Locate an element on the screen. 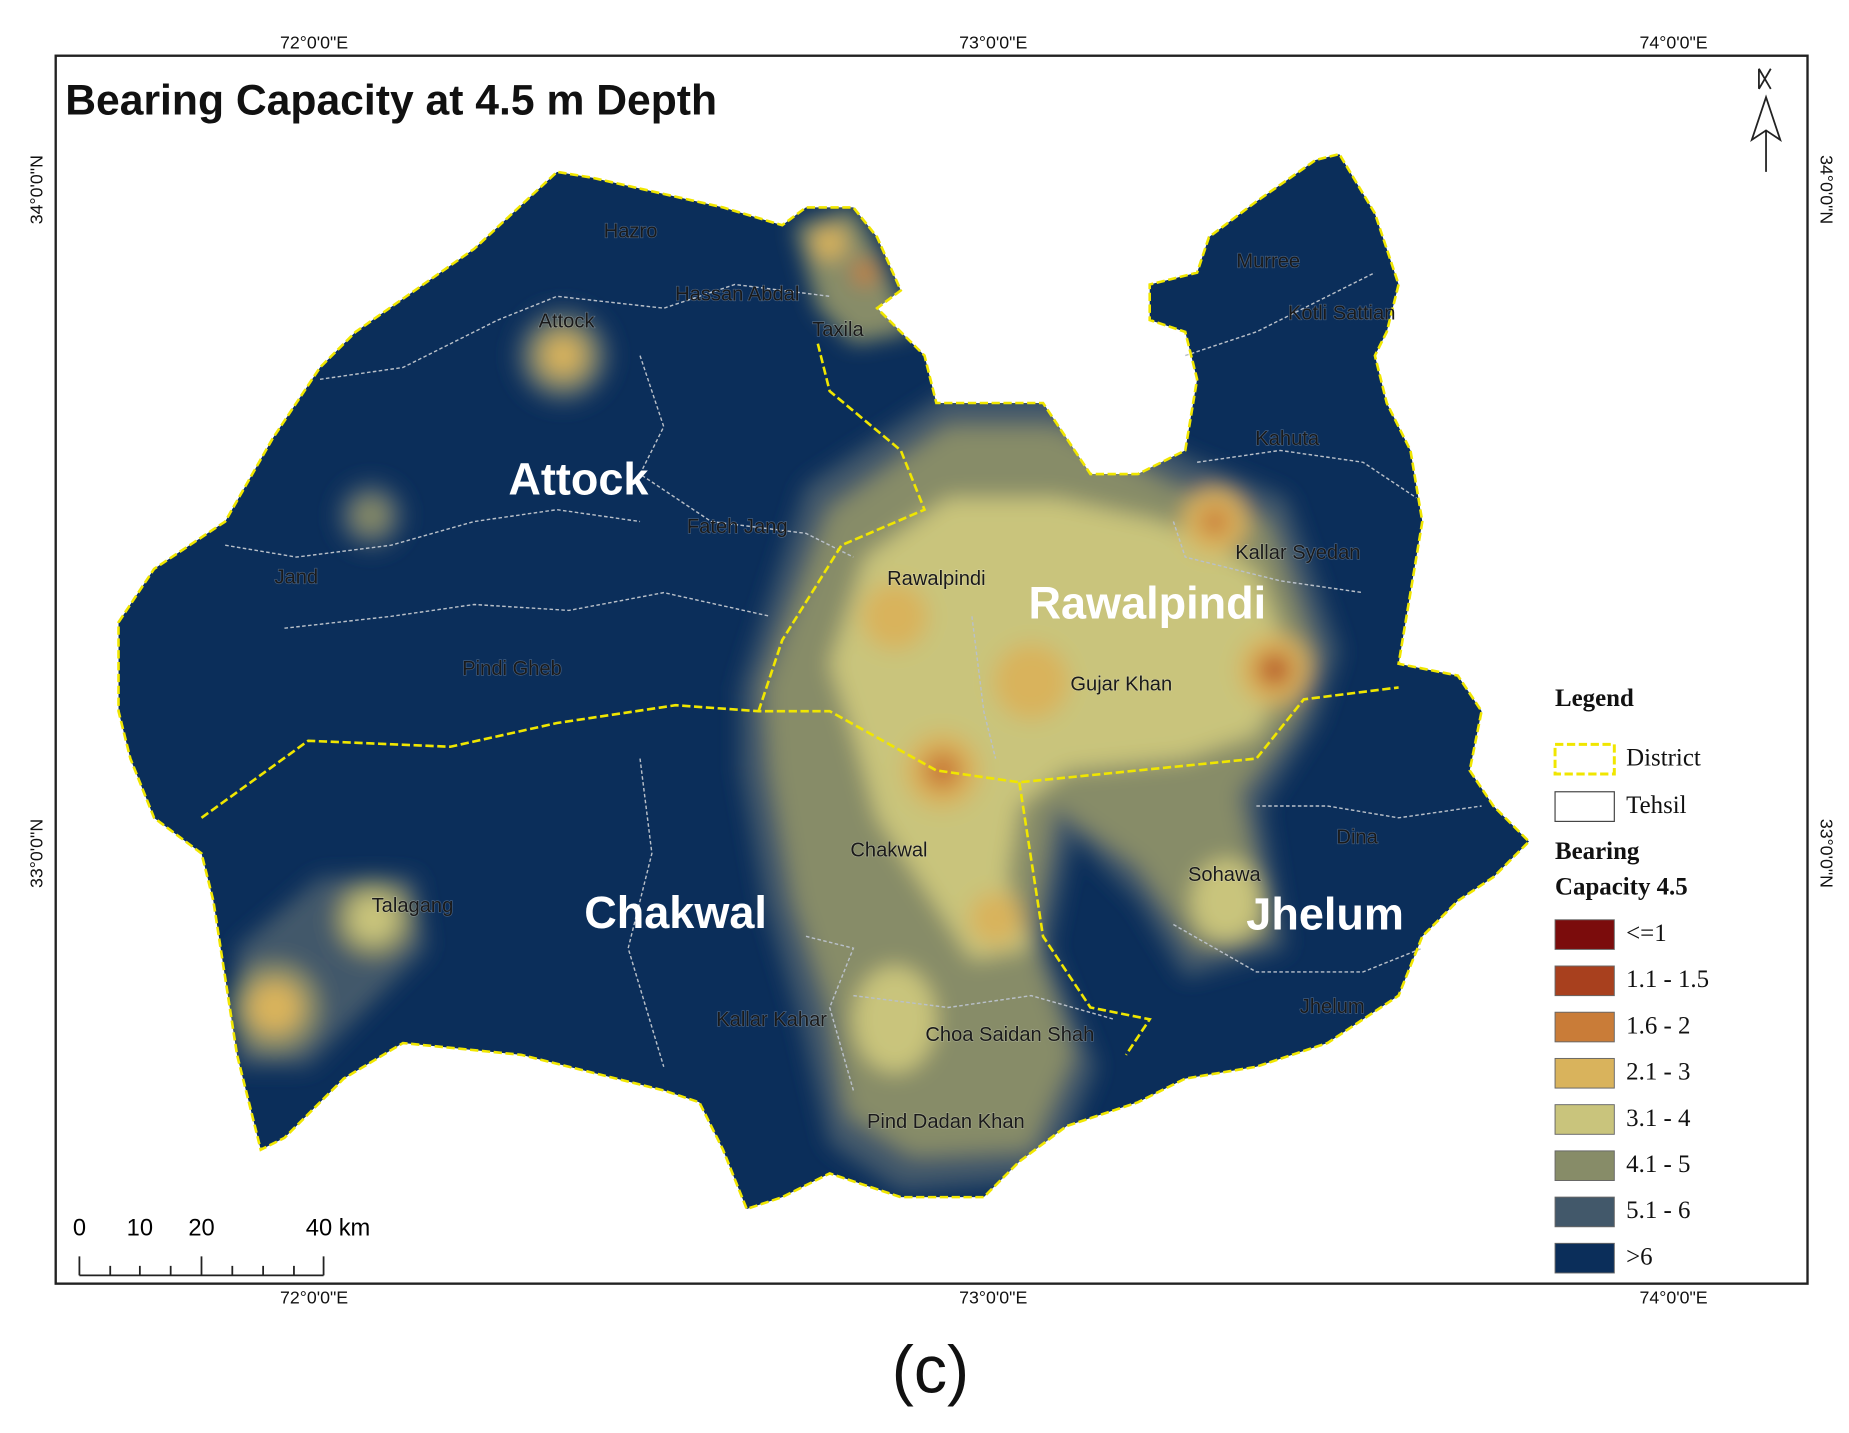  legend-title: Legend is located at coordinates (1594, 698).